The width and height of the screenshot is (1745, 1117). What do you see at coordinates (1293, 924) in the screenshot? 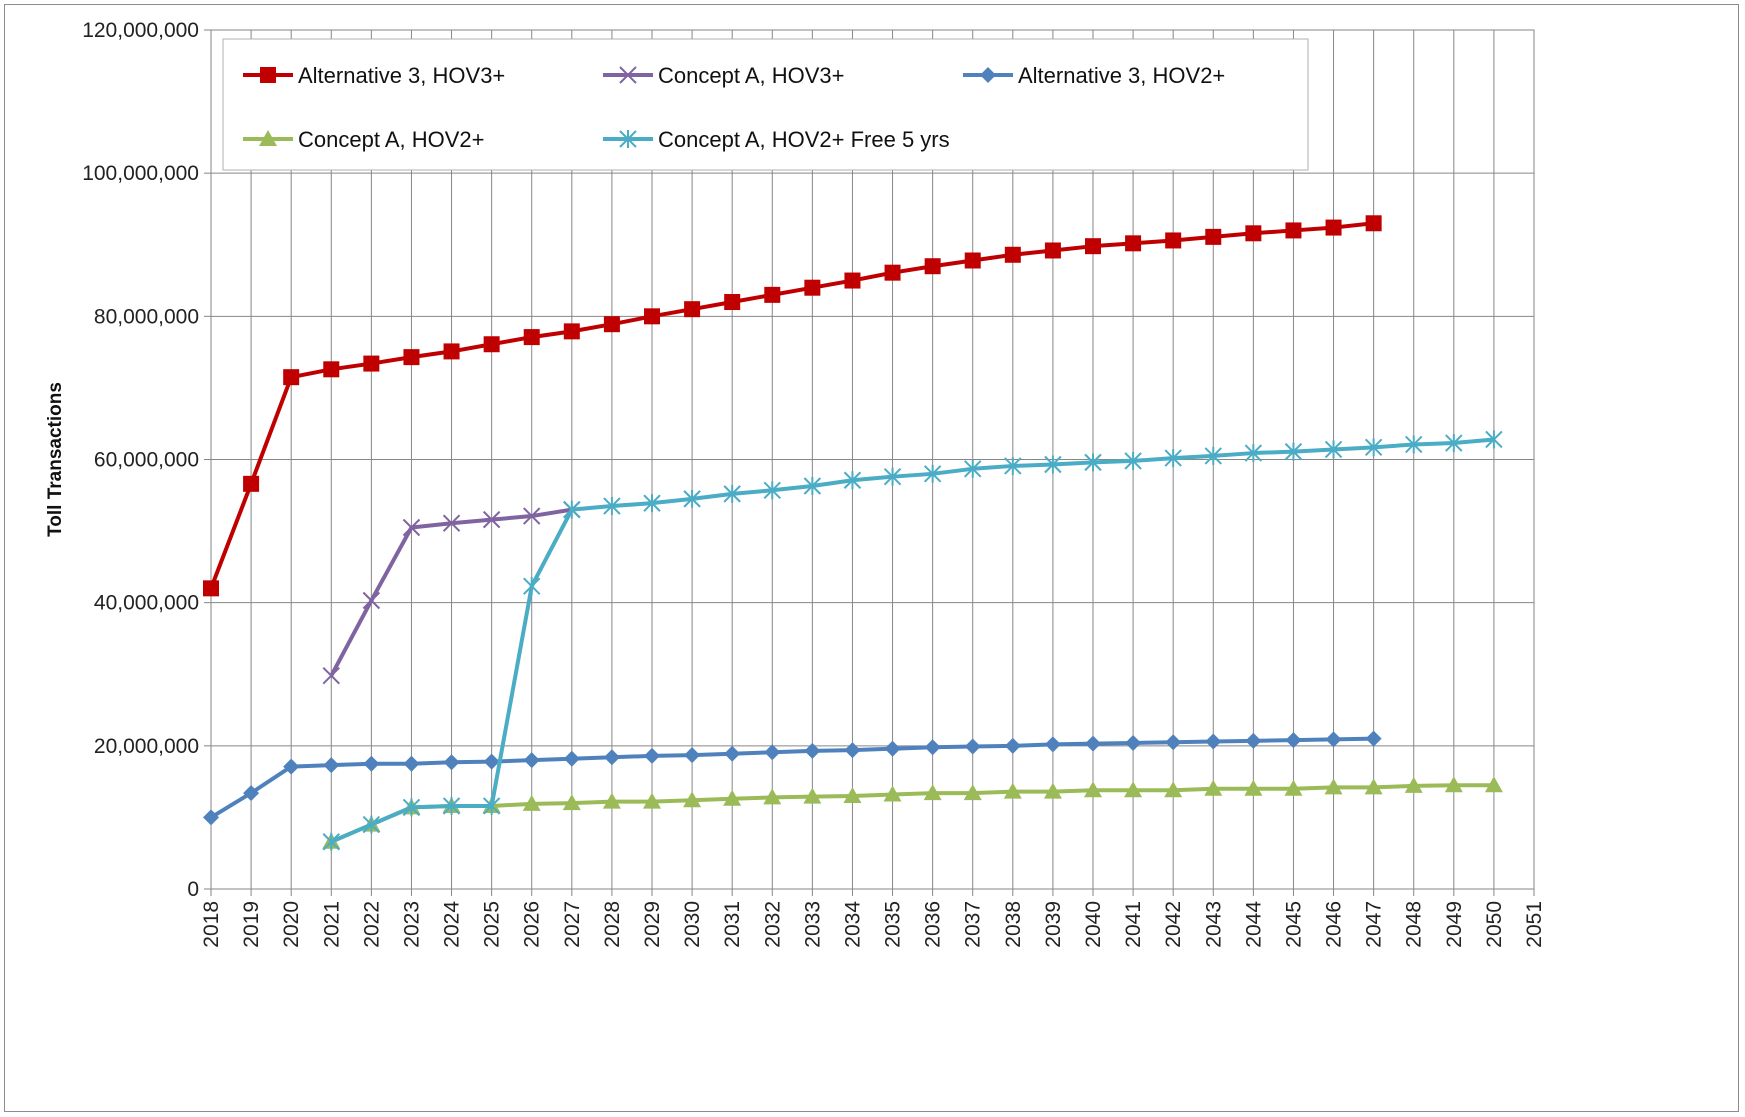
I see `x-tick-label: 2045` at bounding box center [1293, 924].